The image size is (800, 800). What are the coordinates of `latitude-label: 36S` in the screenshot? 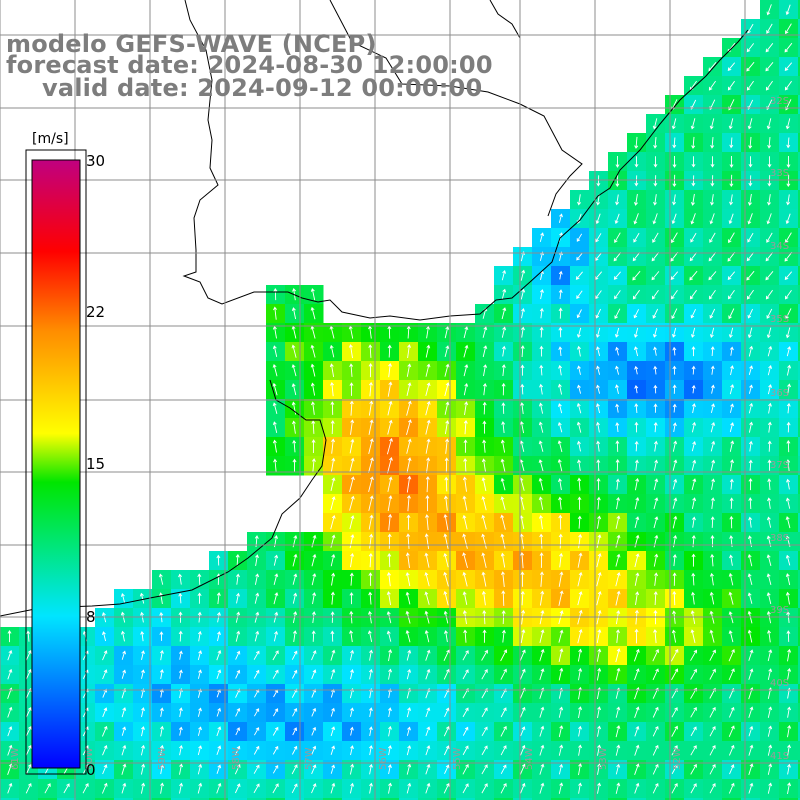 It's located at (779, 393).